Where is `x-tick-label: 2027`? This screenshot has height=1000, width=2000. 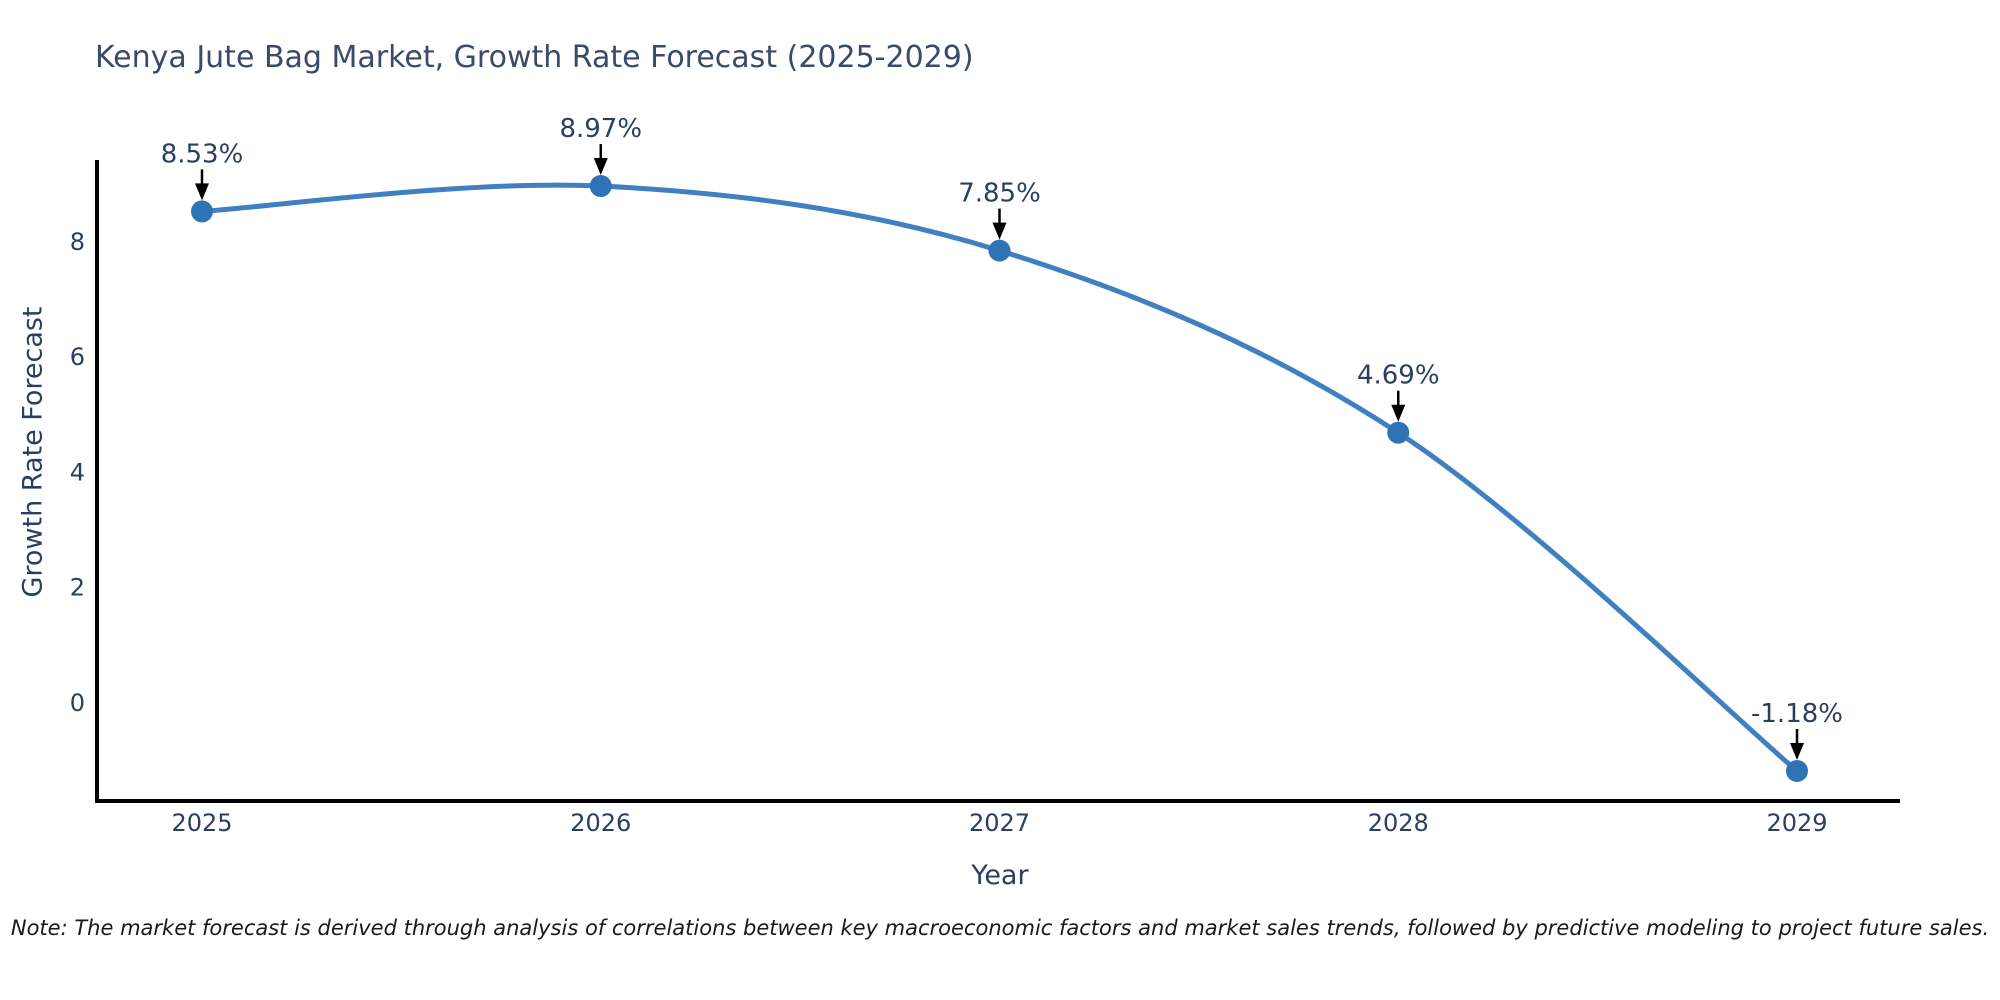 x-tick-label: 2027 is located at coordinates (999, 823).